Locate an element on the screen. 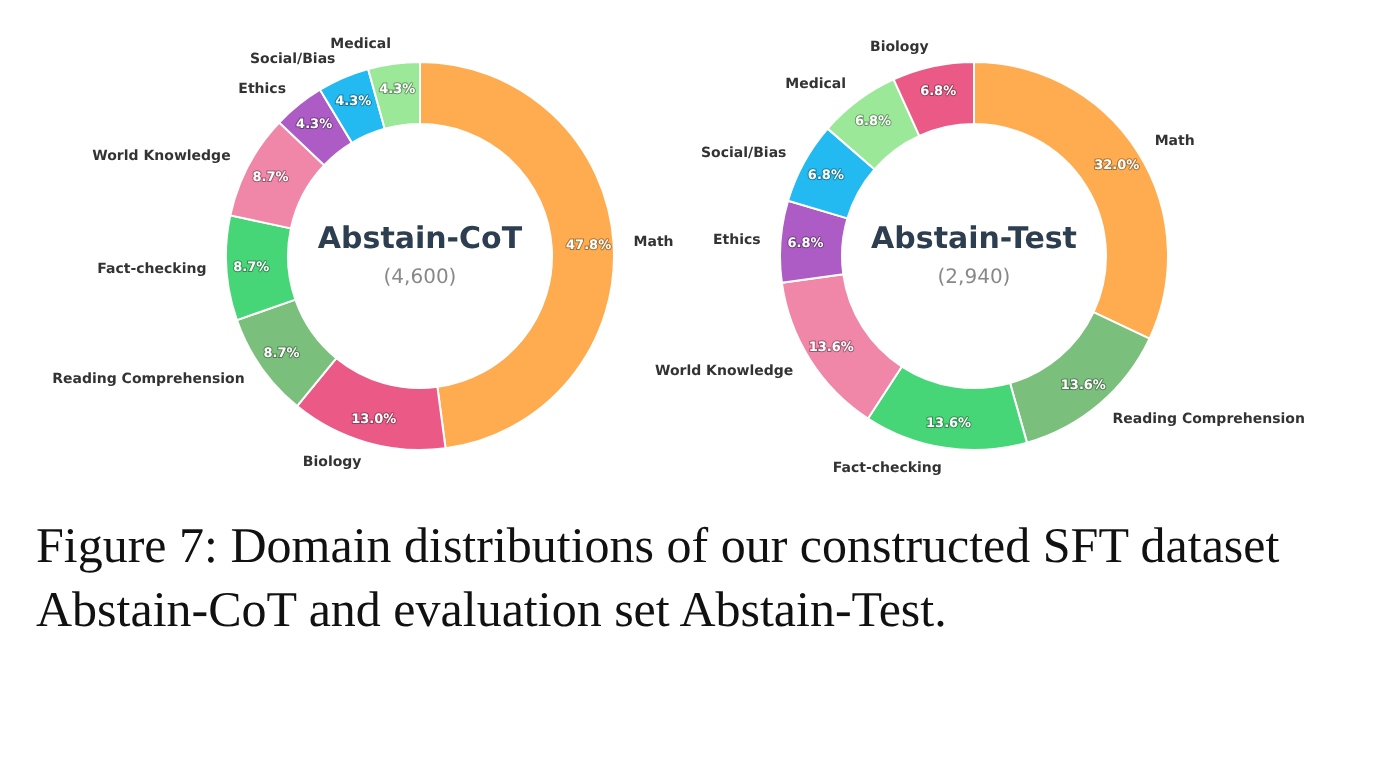 The width and height of the screenshot is (1382, 778). text: (2,940) is located at coordinates (974, 278).